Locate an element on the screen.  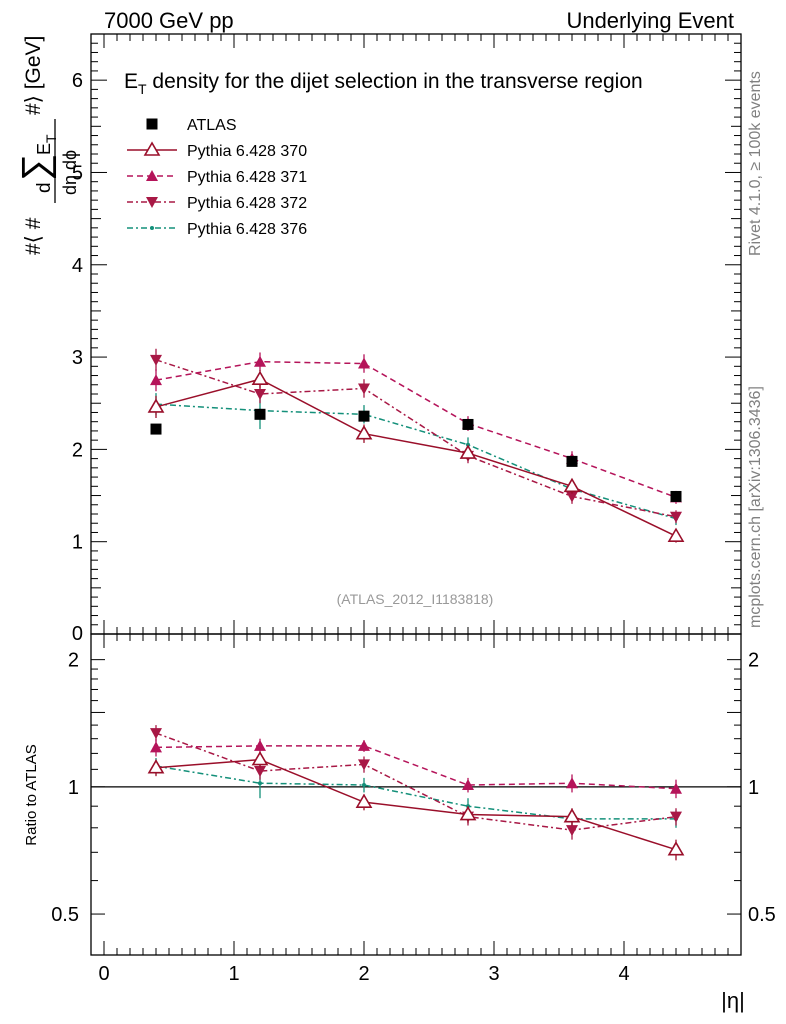
y-label-close: #⟩ [GeV] is located at coordinates (33, 75).